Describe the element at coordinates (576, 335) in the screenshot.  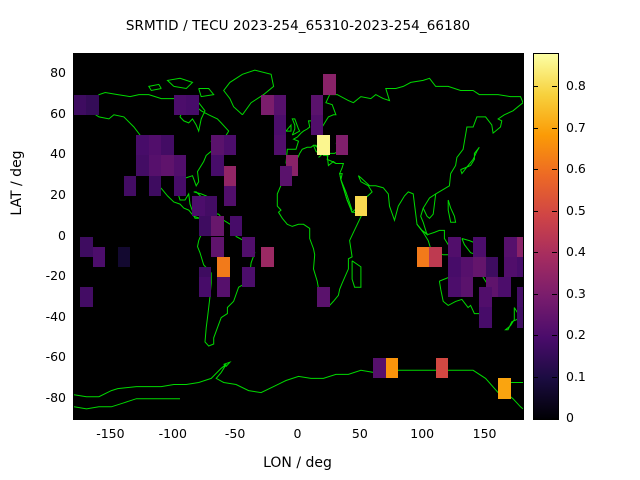
I see `colorbar-tick-label: 0.2` at that location.